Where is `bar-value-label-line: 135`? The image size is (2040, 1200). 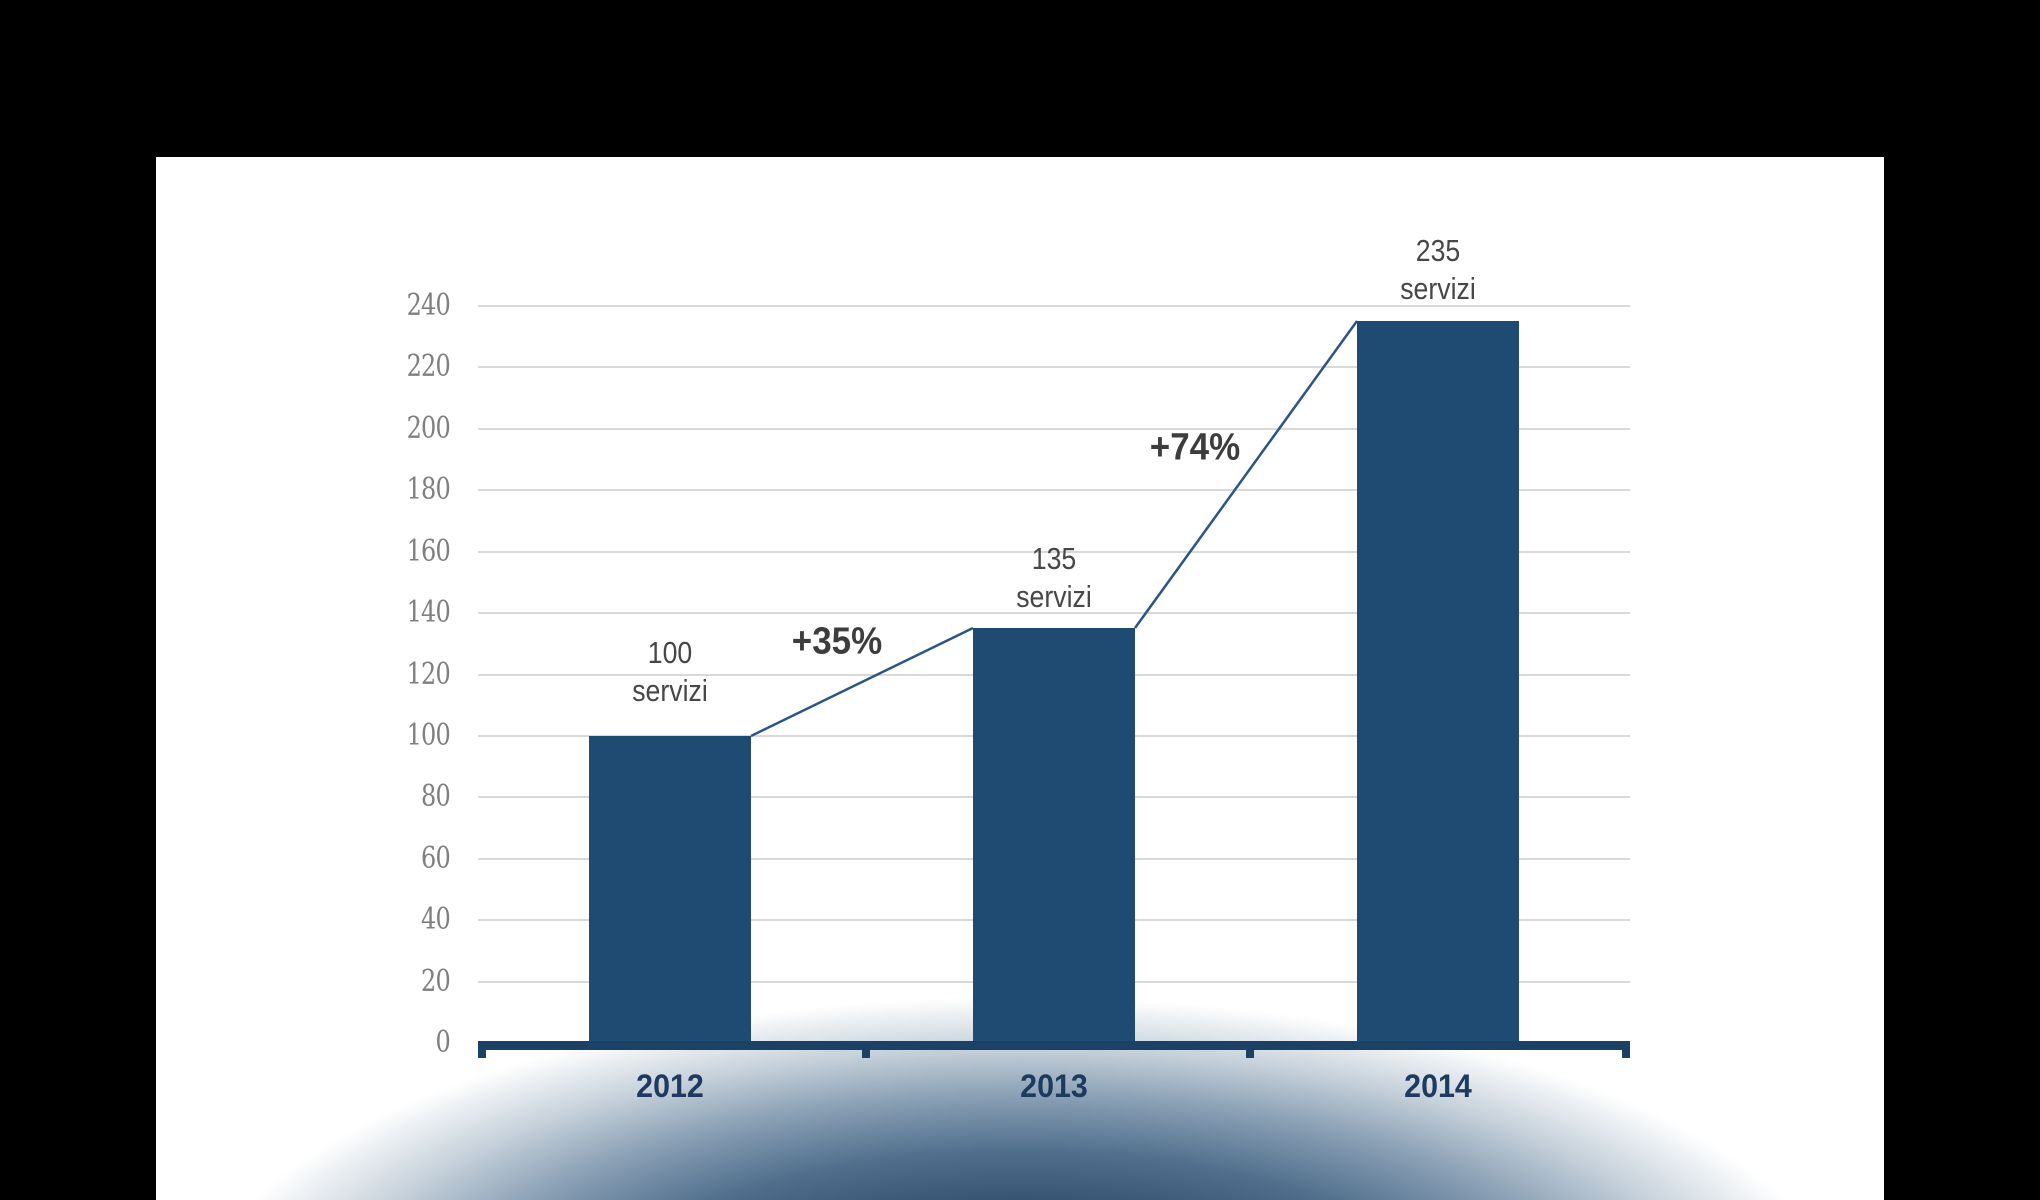 bar-value-label-line: 135 is located at coordinates (1054, 558).